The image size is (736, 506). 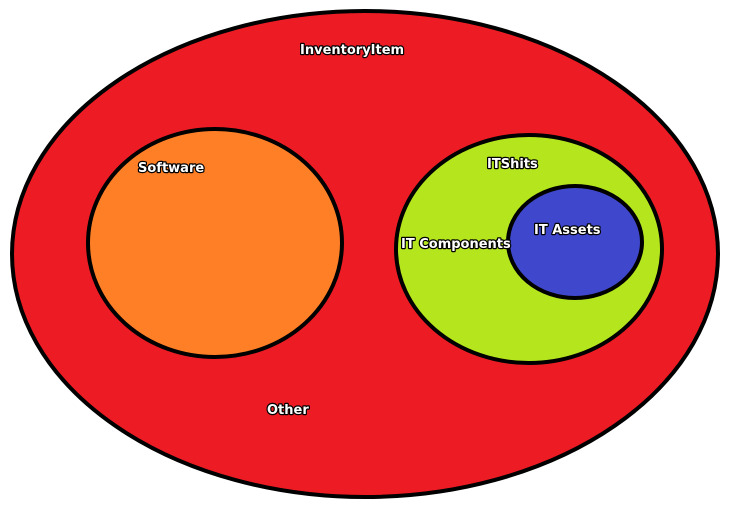 What do you see at coordinates (352, 50) in the screenshot?
I see `set-inventory-item-label: InventoryItem` at bounding box center [352, 50].